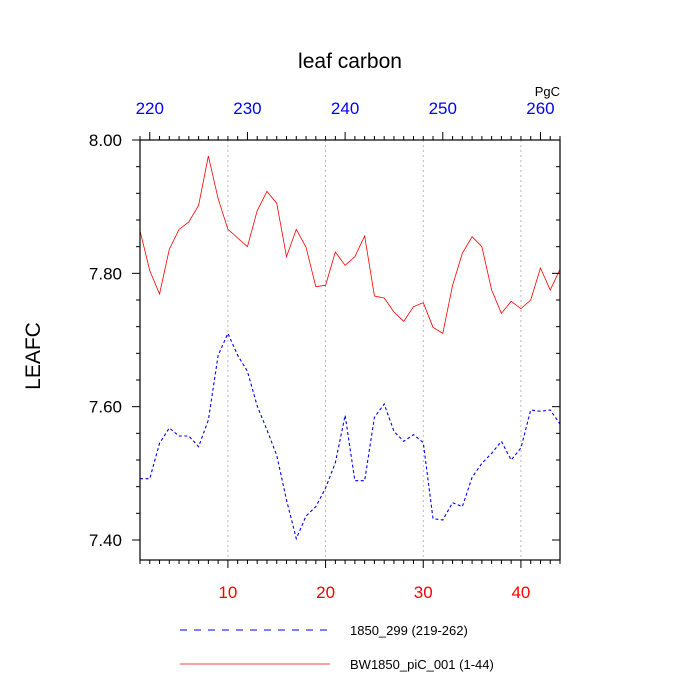  What do you see at coordinates (227, 592) in the screenshot?
I see `x-tick-label-10: 10` at bounding box center [227, 592].